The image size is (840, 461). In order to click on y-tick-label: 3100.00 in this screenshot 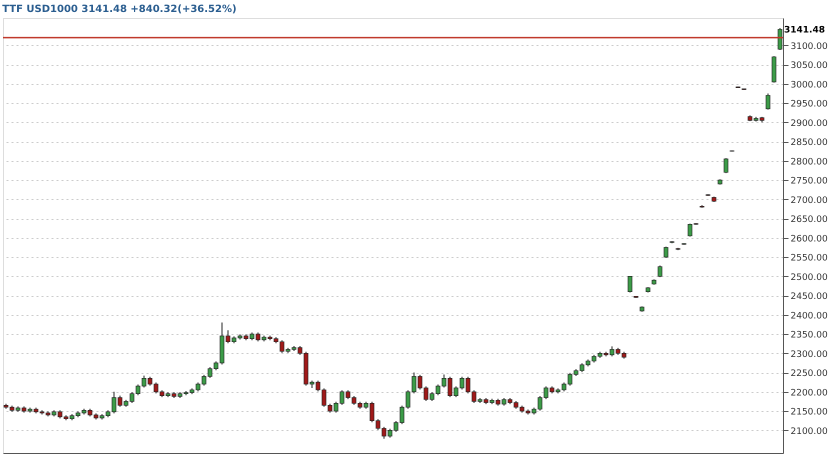, I will do `click(809, 47)`.